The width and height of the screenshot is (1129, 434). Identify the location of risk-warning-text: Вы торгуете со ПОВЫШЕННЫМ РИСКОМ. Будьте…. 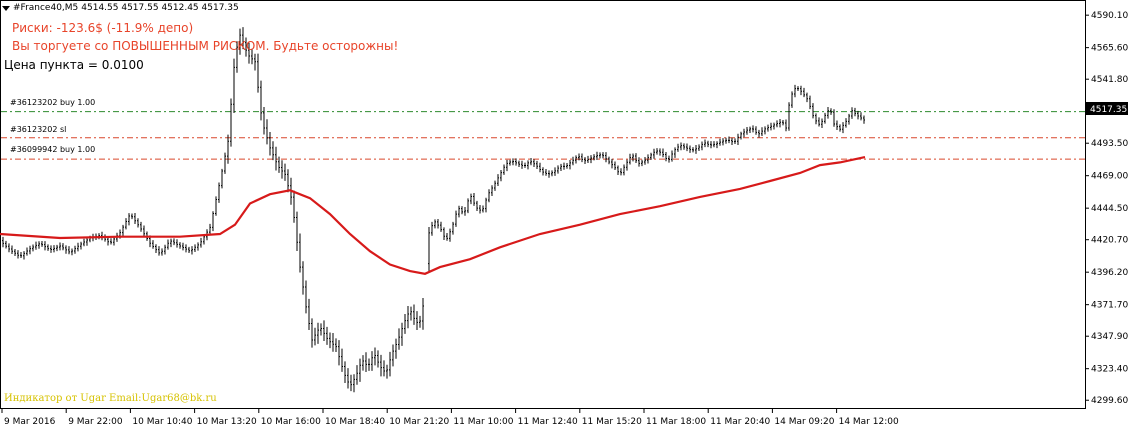
(205, 46).